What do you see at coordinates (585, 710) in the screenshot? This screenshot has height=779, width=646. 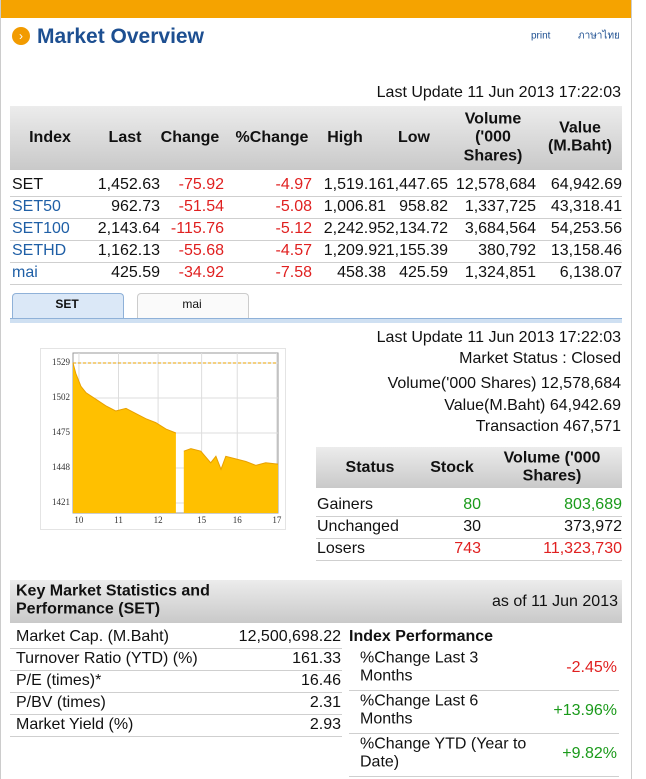 I see `performance-value: +13.96%` at bounding box center [585, 710].